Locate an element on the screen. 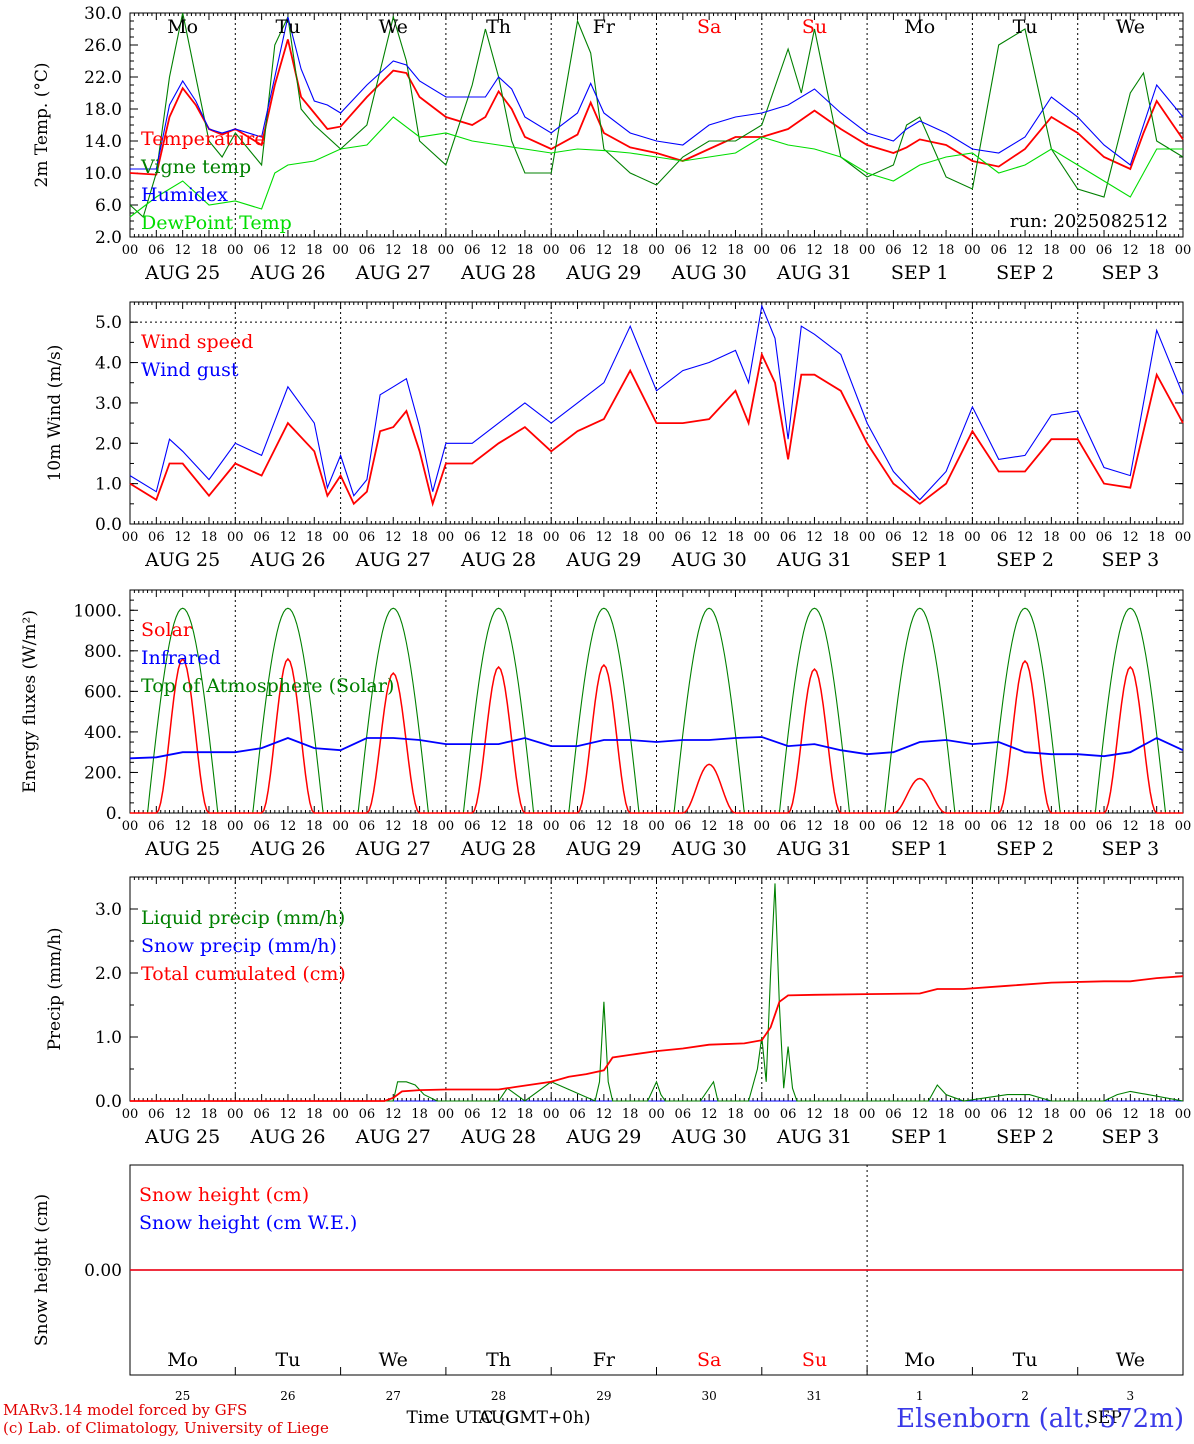  legend-entry: Total cumulated (cm) is located at coordinates (243, 974).